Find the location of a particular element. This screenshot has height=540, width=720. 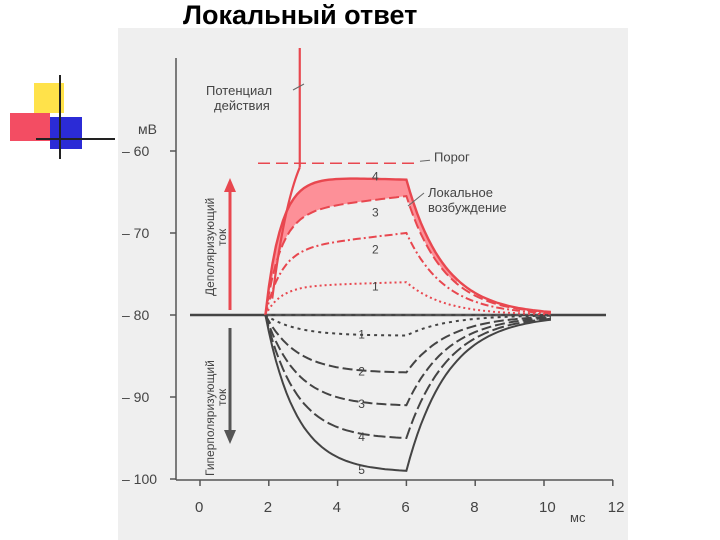

action-potential-label-2: действия is located at coordinates (242, 105).